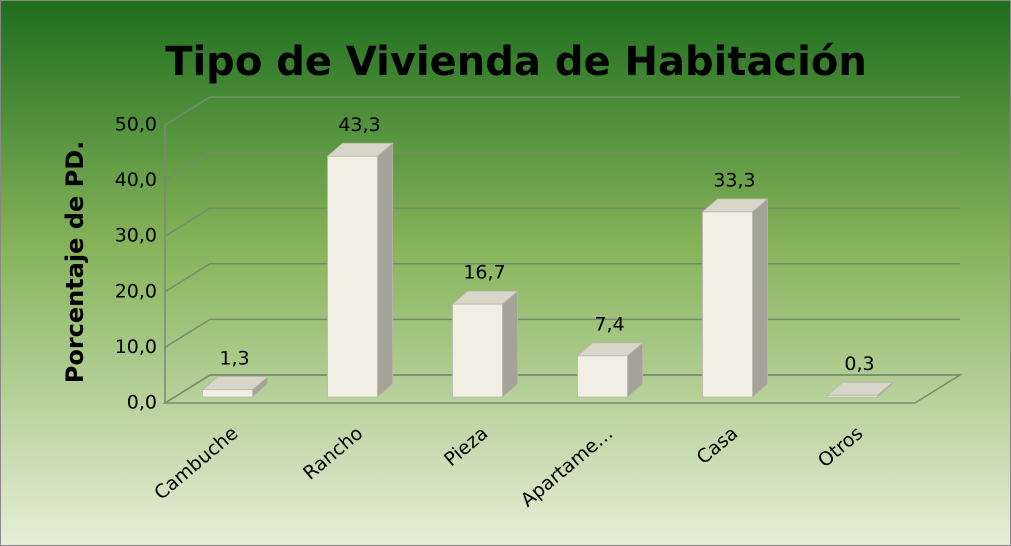 This screenshot has height=546, width=1011. Describe the element at coordinates (359, 125) in the screenshot. I see `data-label: 43,3` at that location.